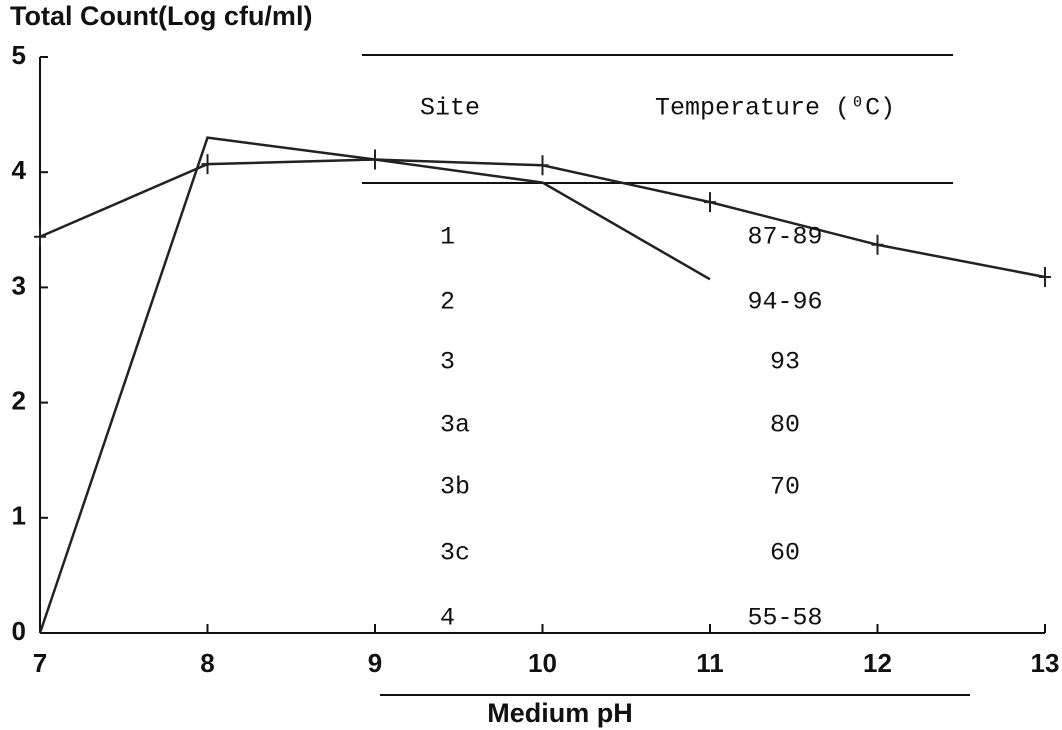 The image size is (1062, 730). I want to click on y-tick-label: 4, so click(19, 170).